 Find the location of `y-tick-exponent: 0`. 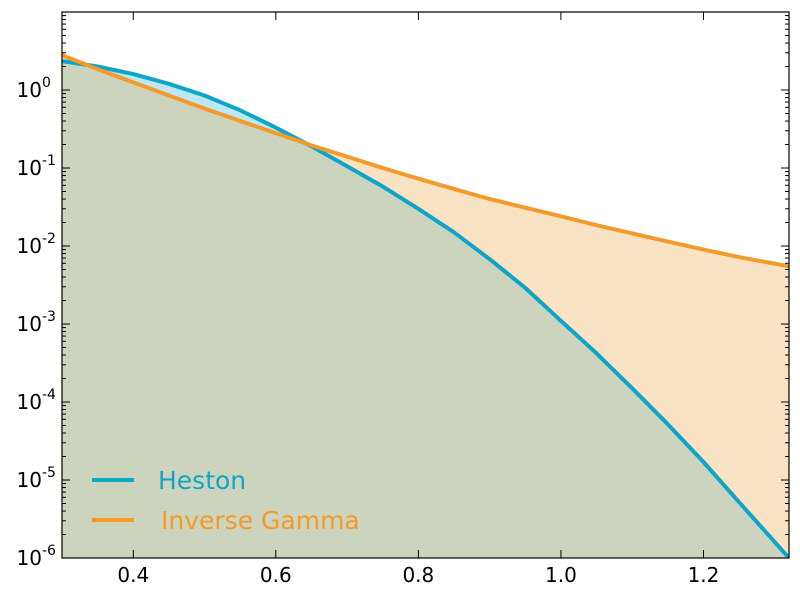

y-tick-exponent: 0 is located at coordinates (46, 83).